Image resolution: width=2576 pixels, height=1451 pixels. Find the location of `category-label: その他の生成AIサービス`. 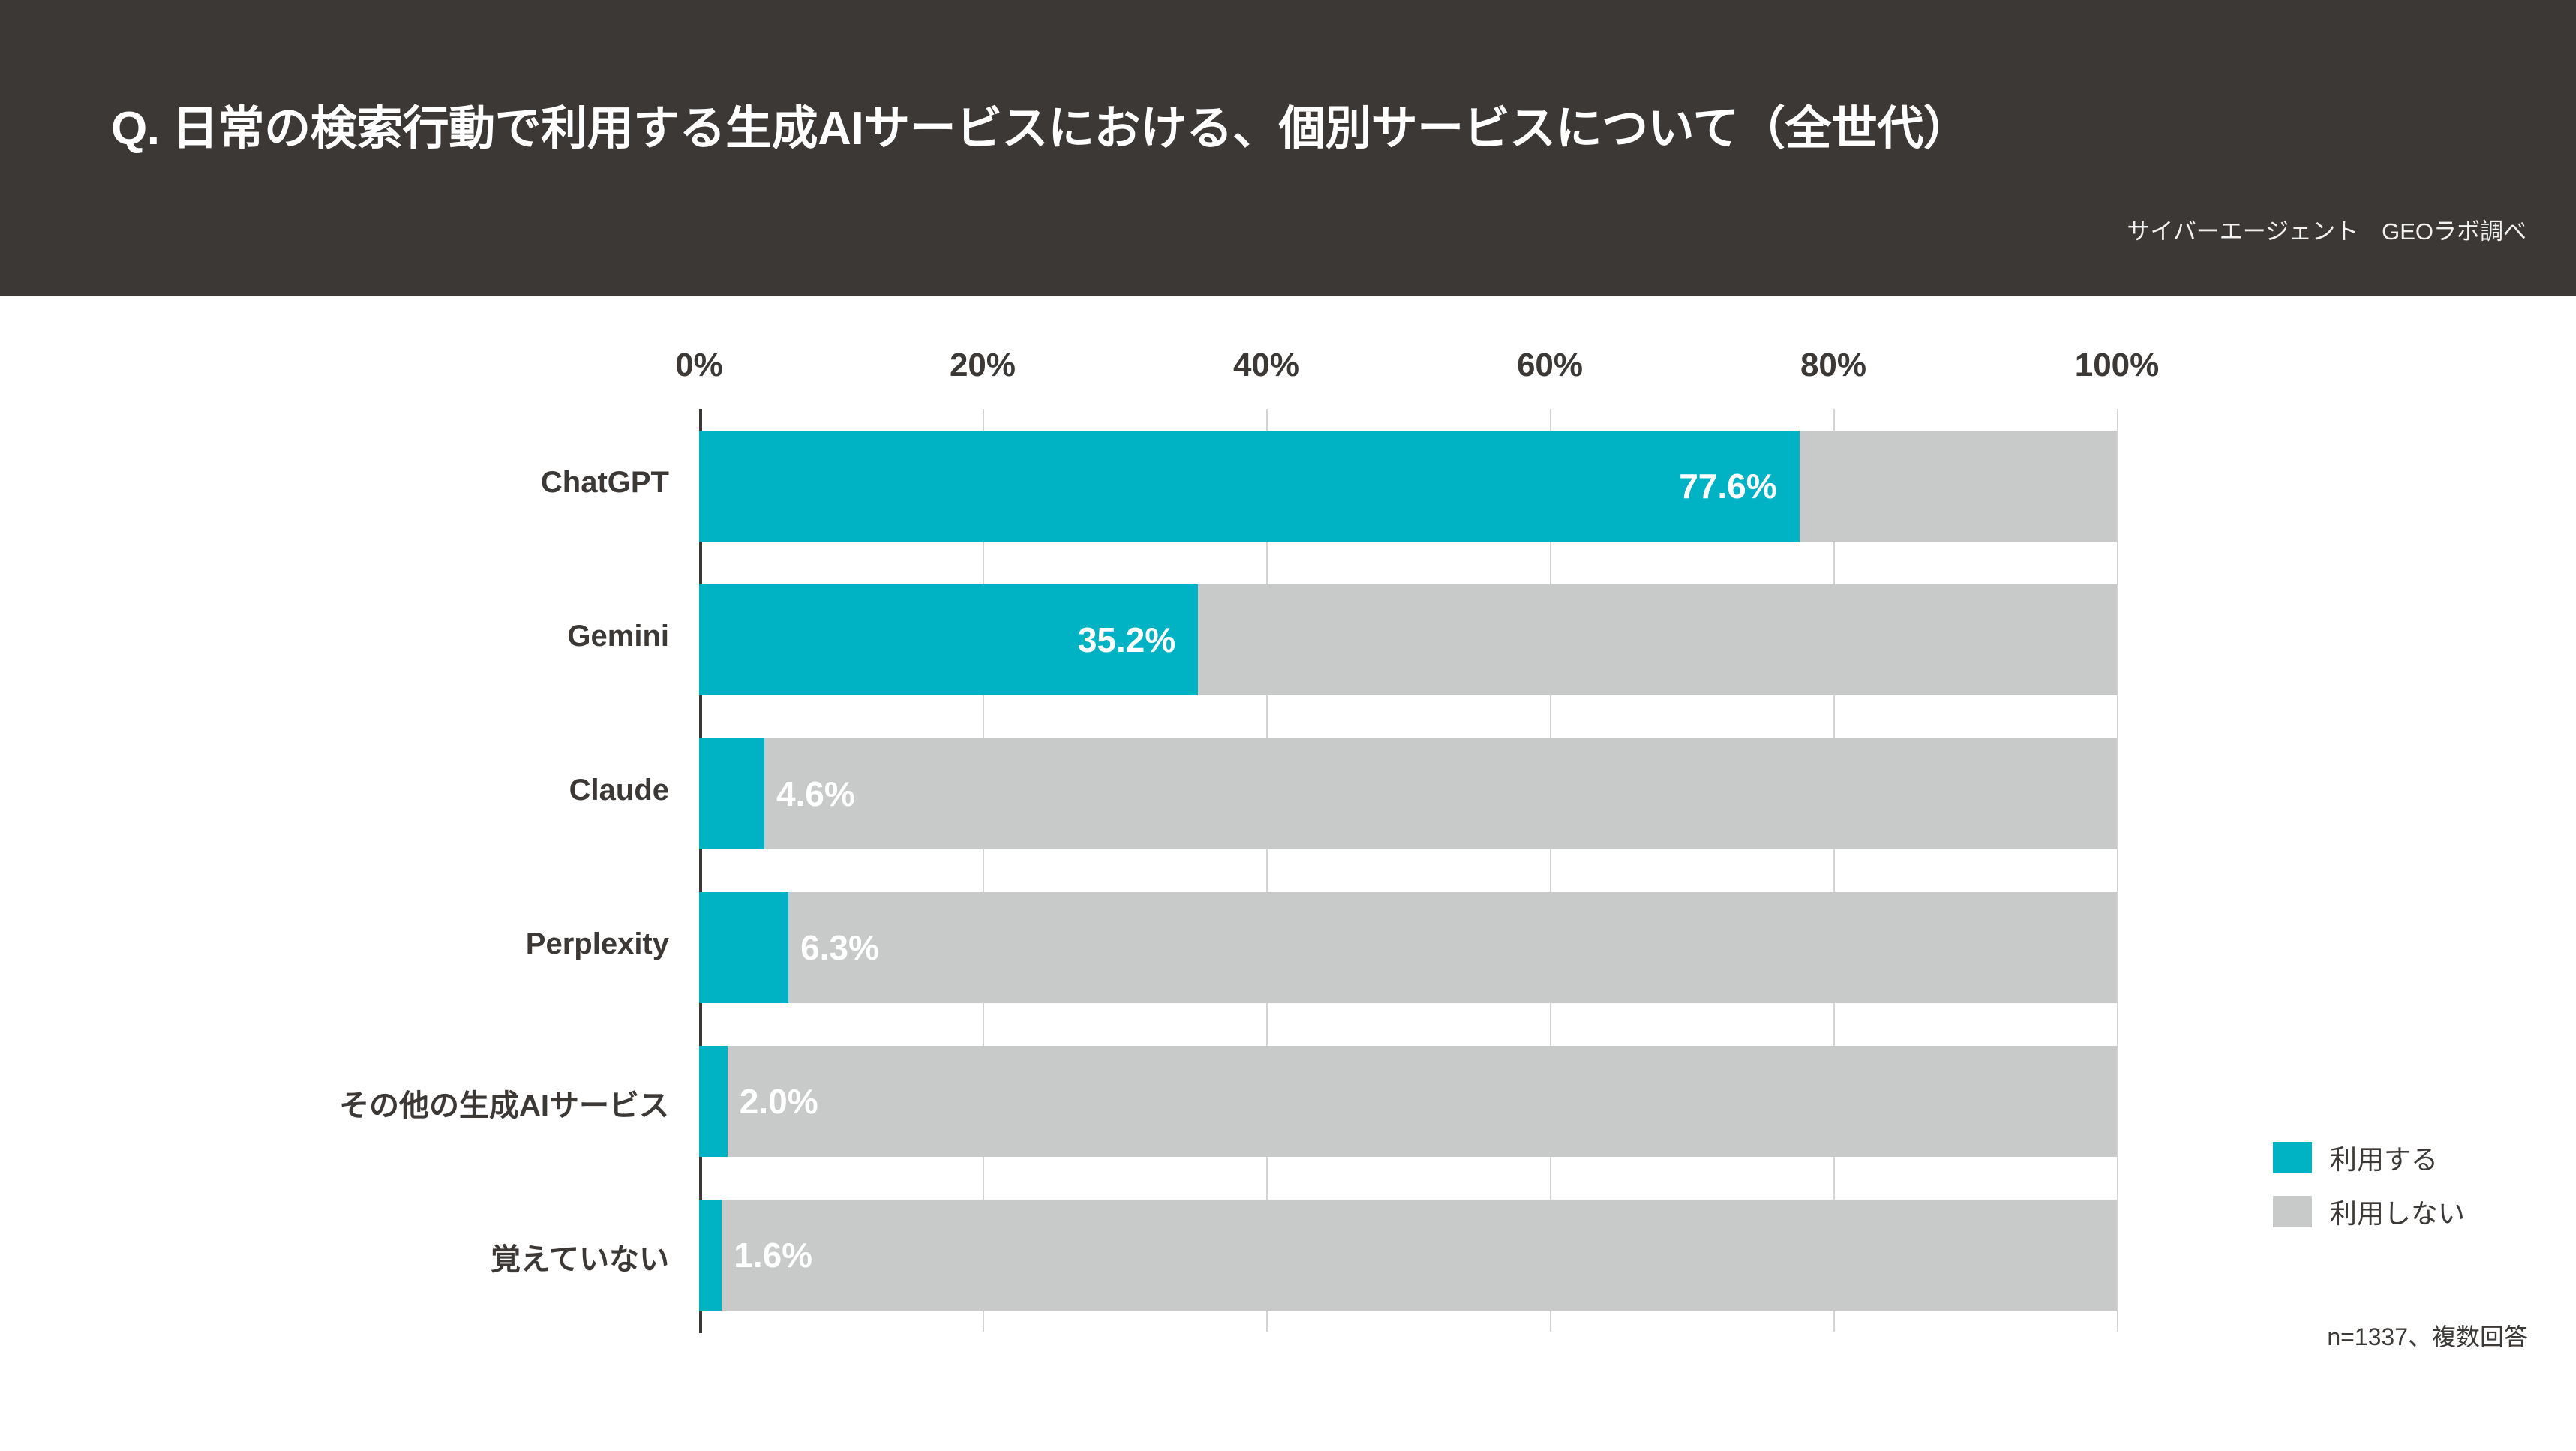

category-label: その他の生成AIサービス is located at coordinates (504, 1105).